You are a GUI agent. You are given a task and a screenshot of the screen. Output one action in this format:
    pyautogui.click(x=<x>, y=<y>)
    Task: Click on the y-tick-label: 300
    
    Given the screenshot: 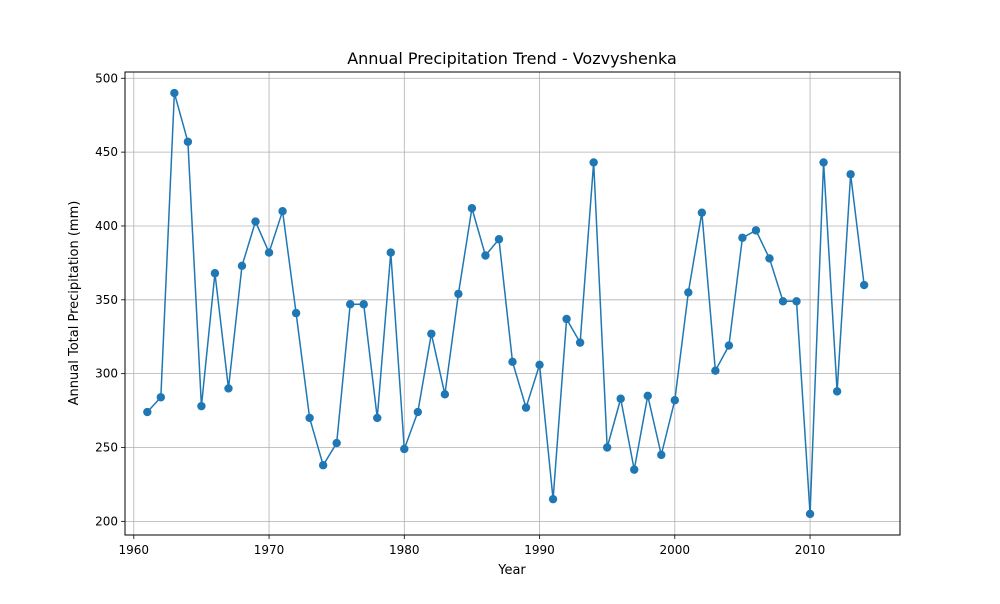 What is the action you would take?
    pyautogui.click(x=106, y=374)
    